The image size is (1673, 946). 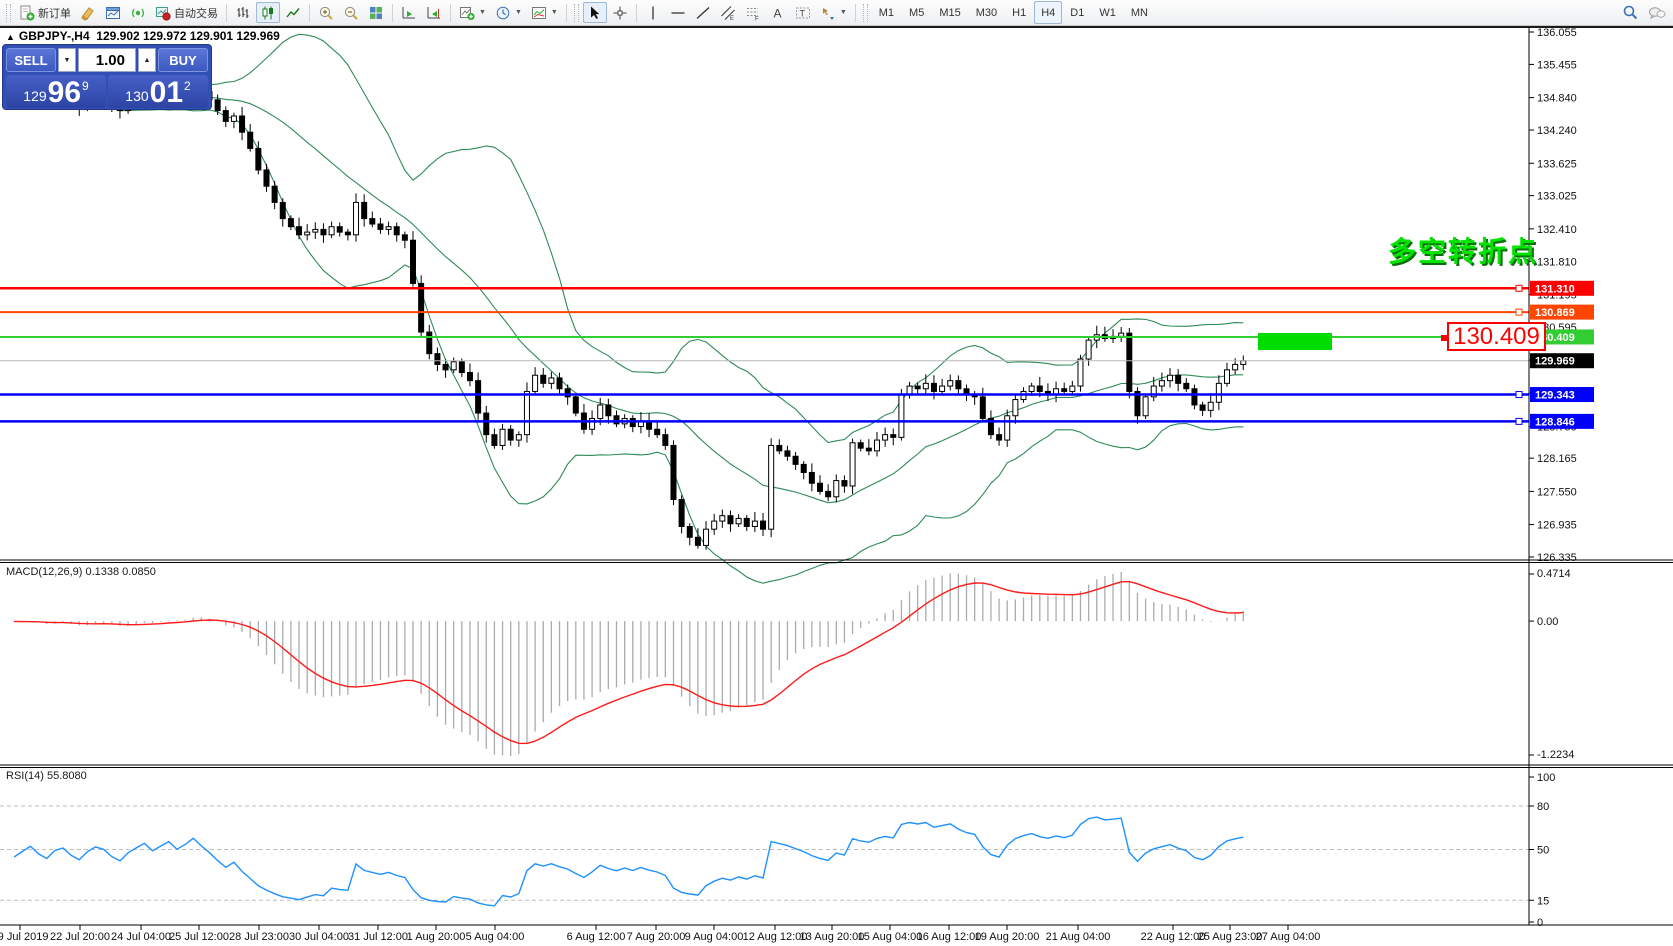 What do you see at coordinates (113, 12) in the screenshot?
I see `new-chart-button` at bounding box center [113, 12].